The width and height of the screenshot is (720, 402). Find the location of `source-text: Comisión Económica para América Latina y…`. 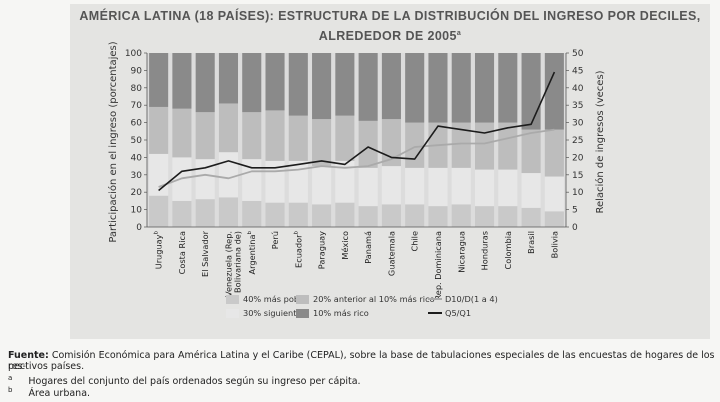

source-text: Comisión Económica para América Latina y… is located at coordinates (361, 361).